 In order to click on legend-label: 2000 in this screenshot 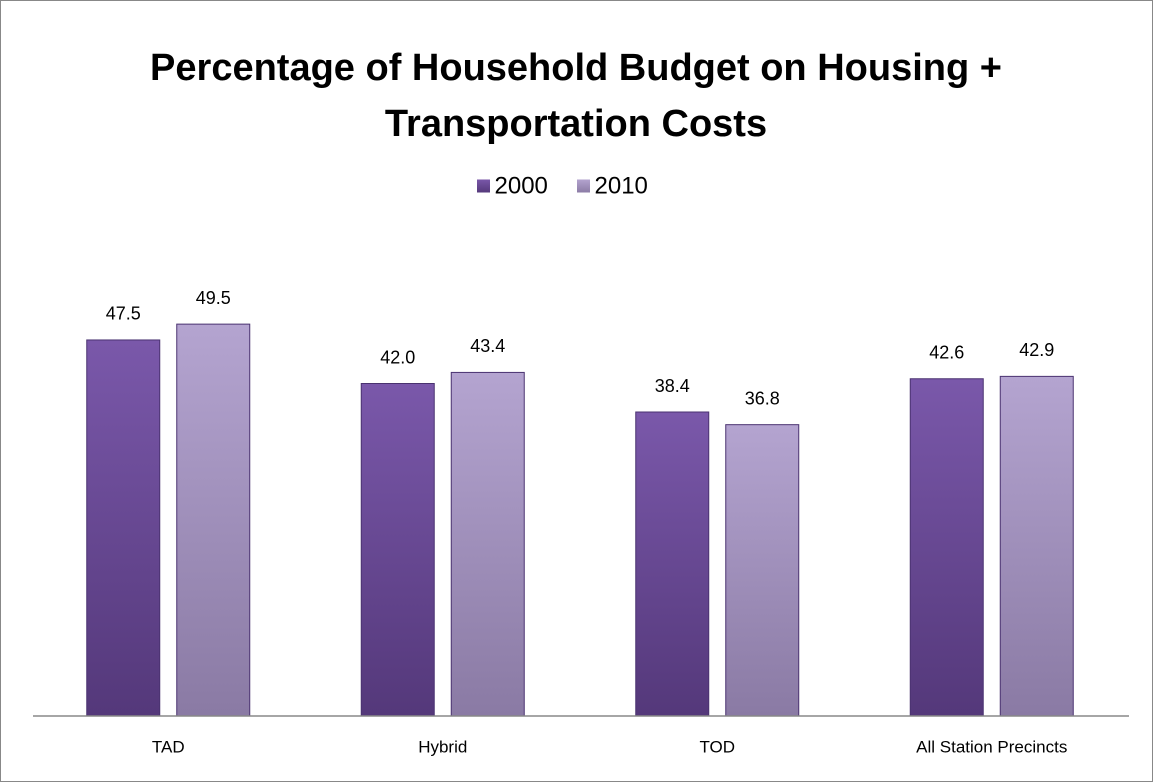, I will do `click(521, 185)`.